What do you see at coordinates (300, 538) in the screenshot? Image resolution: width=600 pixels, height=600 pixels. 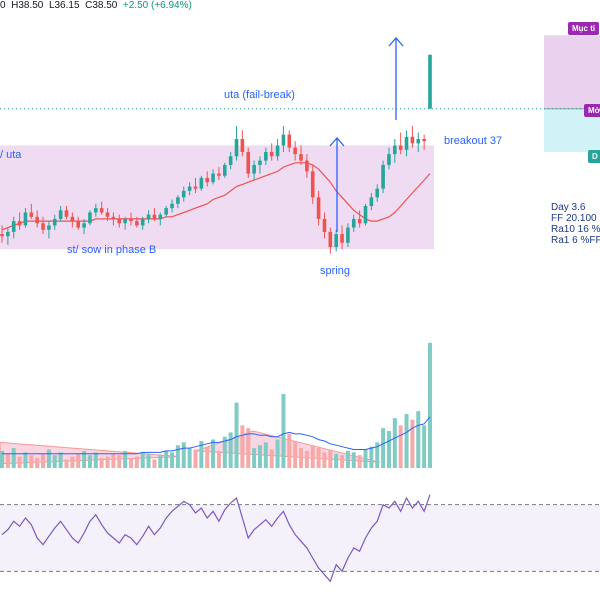 I see `rsi-band` at bounding box center [300, 538].